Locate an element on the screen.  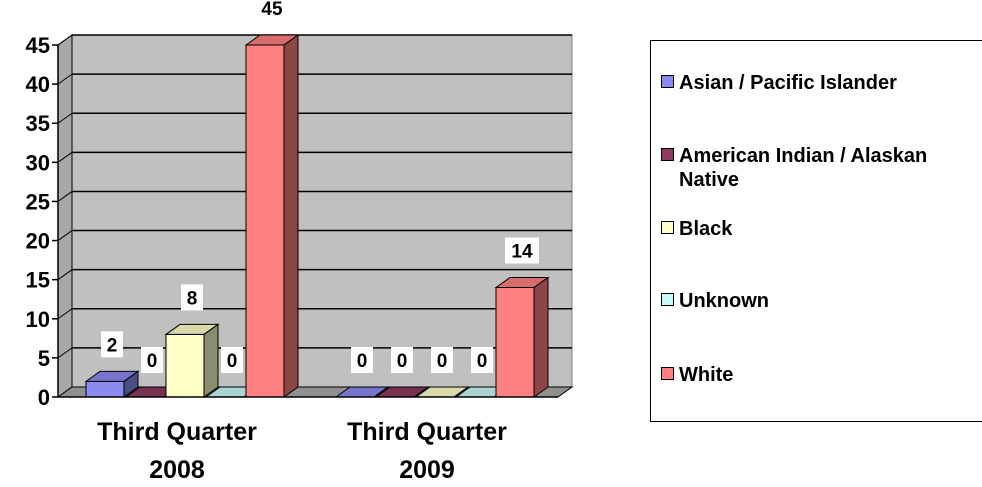
legend-label: American Indian / Alaskan Native is located at coordinates (803, 168).